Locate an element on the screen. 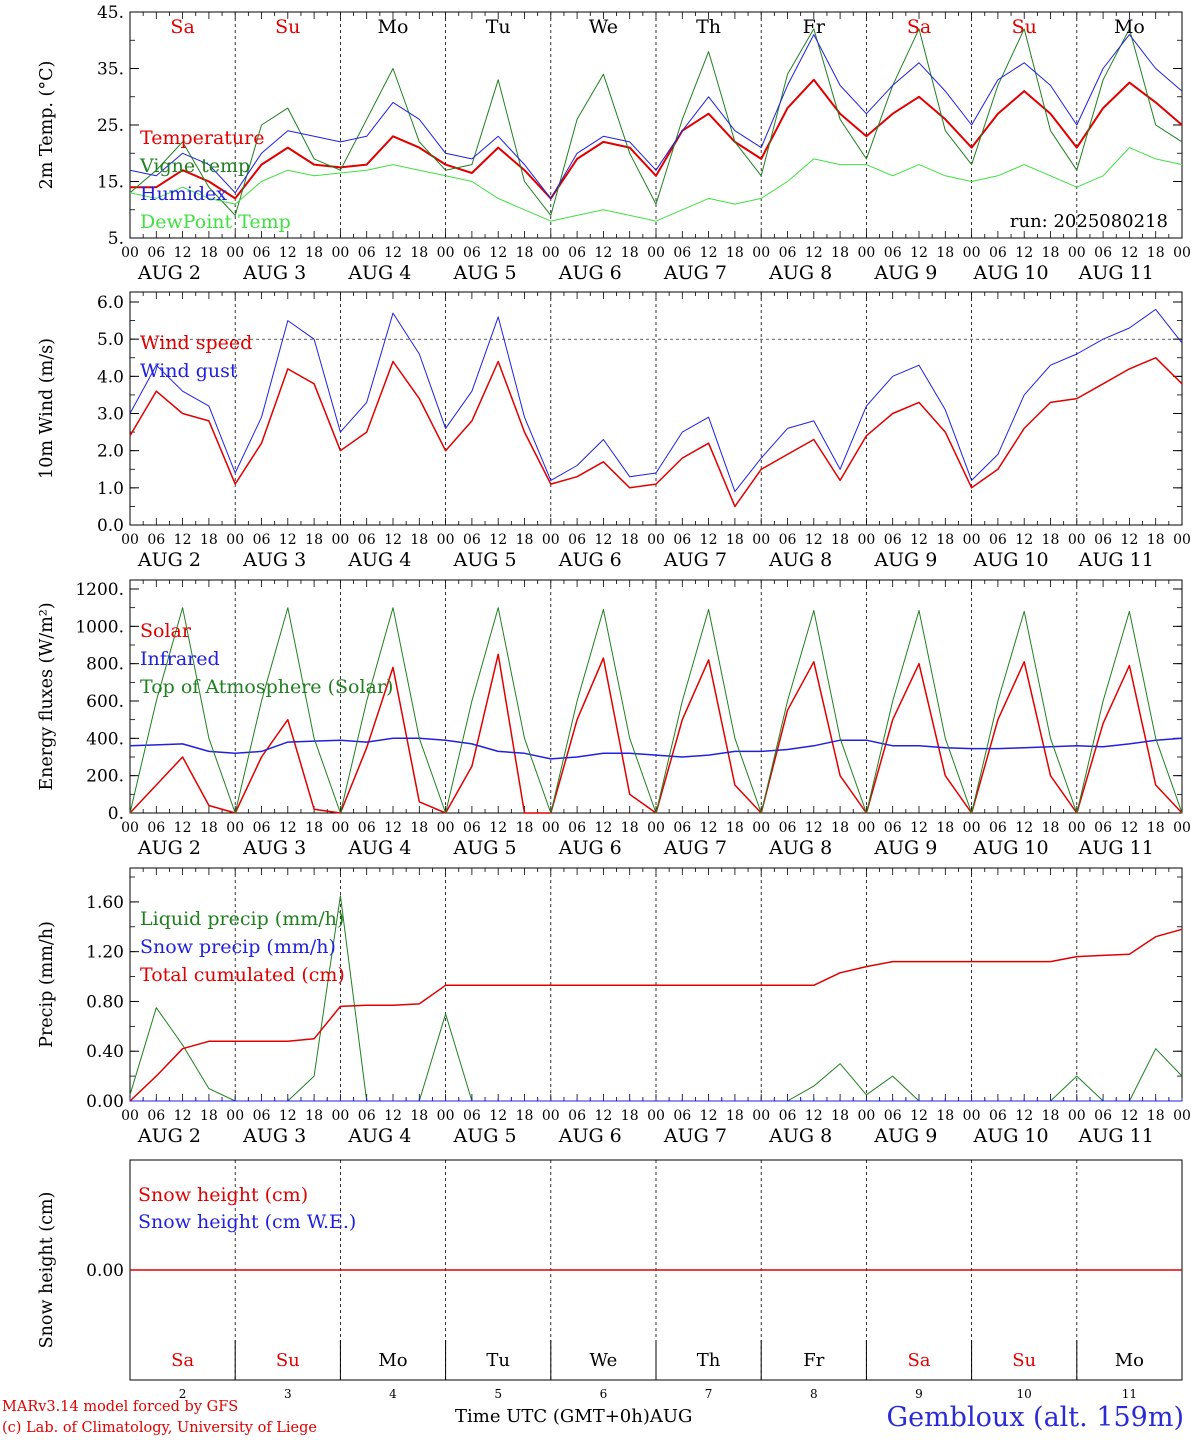 The image size is (1194, 1440). y-axis-label: Snow height (cm) is located at coordinates (47, 1270).